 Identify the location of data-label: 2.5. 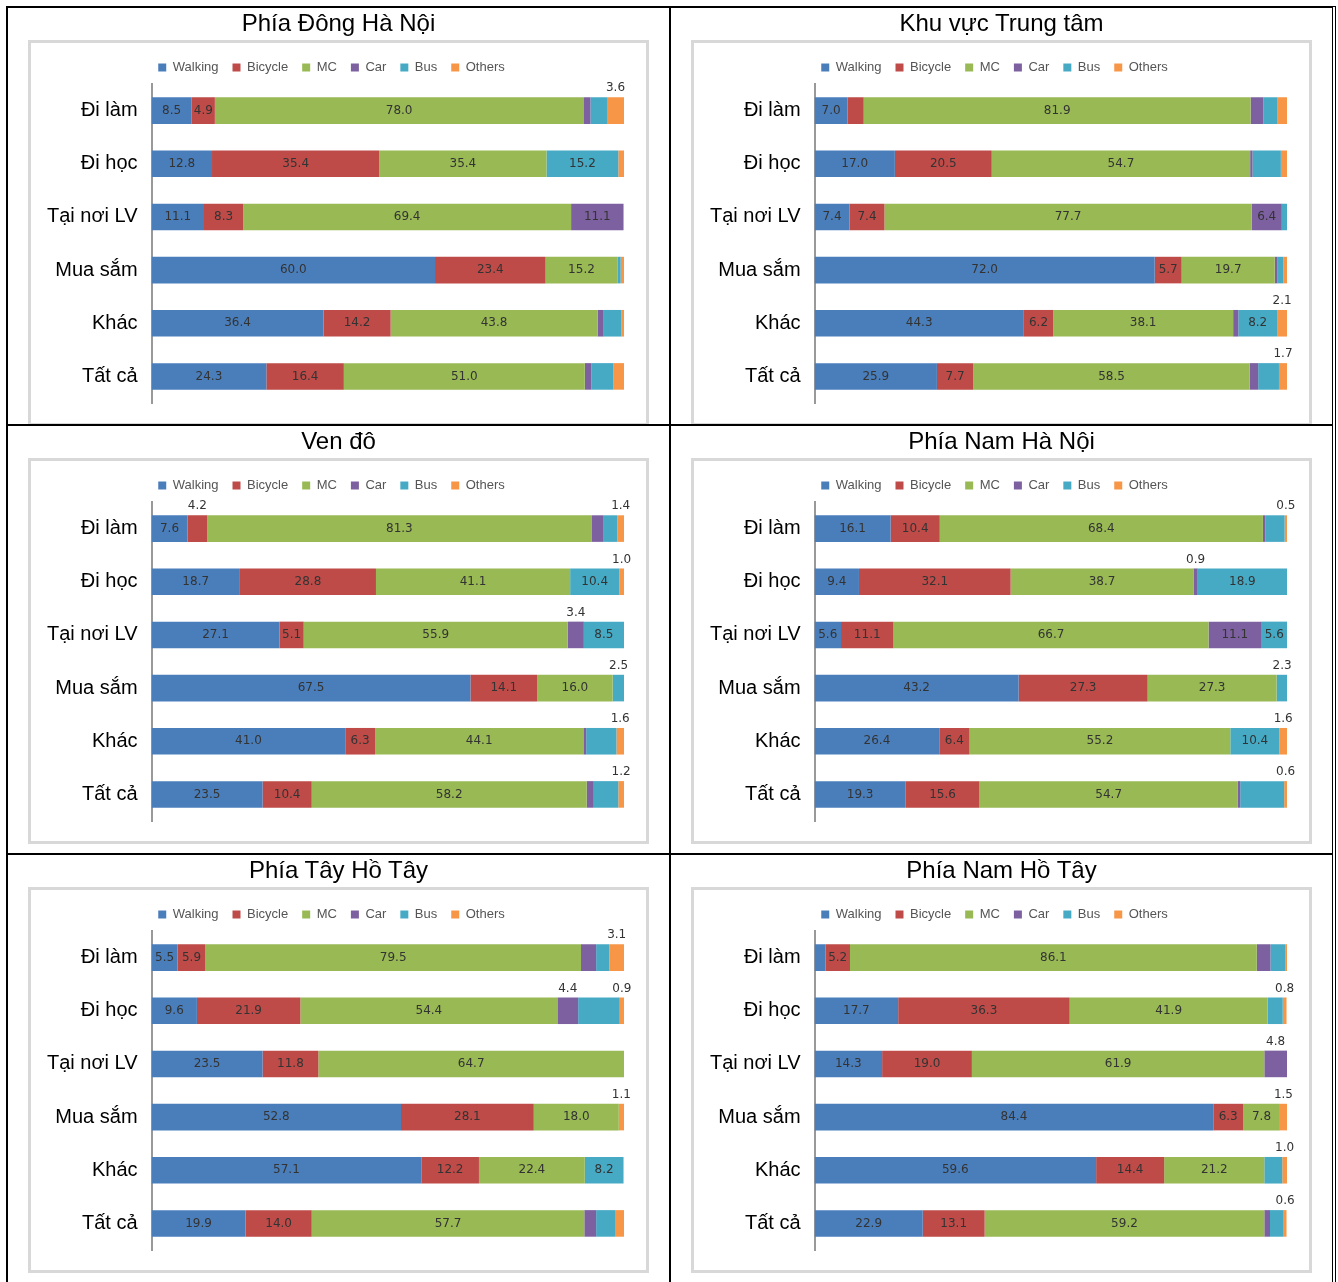
(619, 664).